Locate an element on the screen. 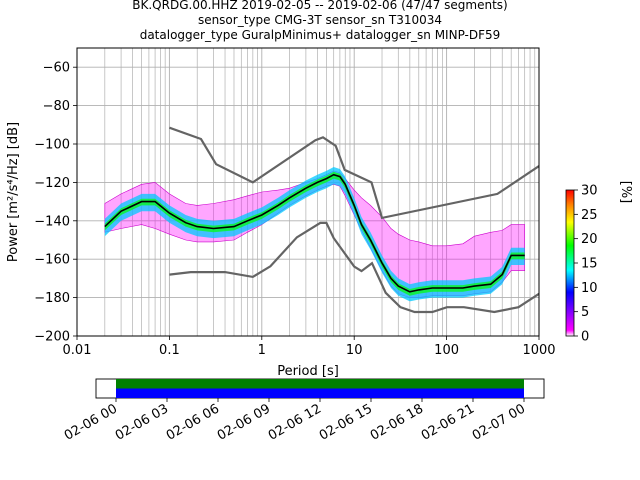 Image resolution: width=640 pixels, height=480 pixels. colorbar-tick-label: 15 is located at coordinates (589, 264).